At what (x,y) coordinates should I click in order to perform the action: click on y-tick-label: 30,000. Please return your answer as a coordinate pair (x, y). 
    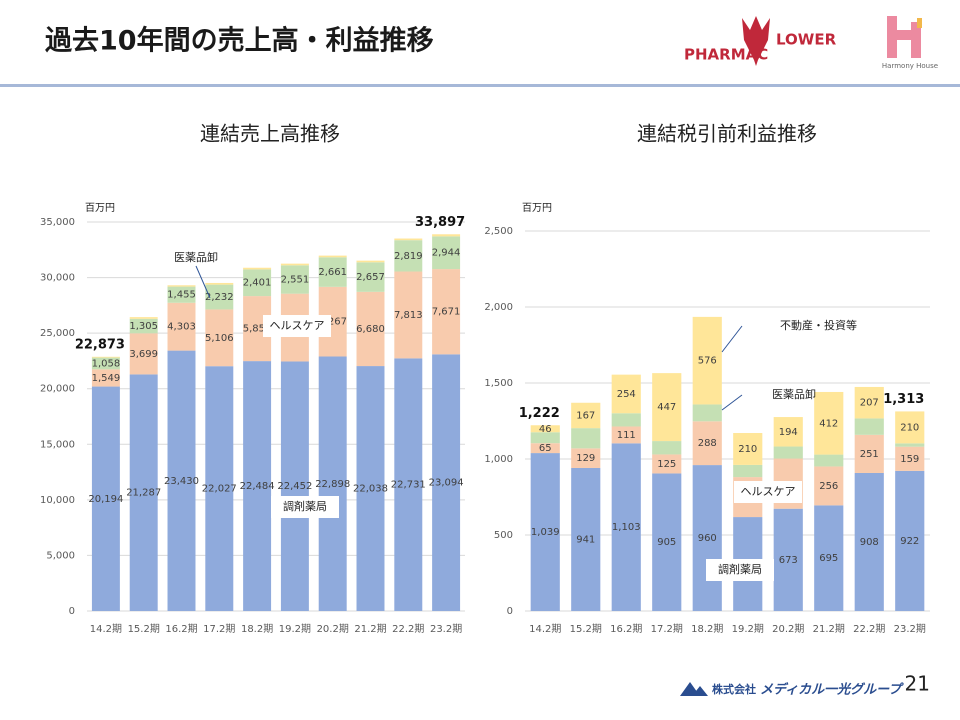
    Looking at the image, I should click on (57, 278).